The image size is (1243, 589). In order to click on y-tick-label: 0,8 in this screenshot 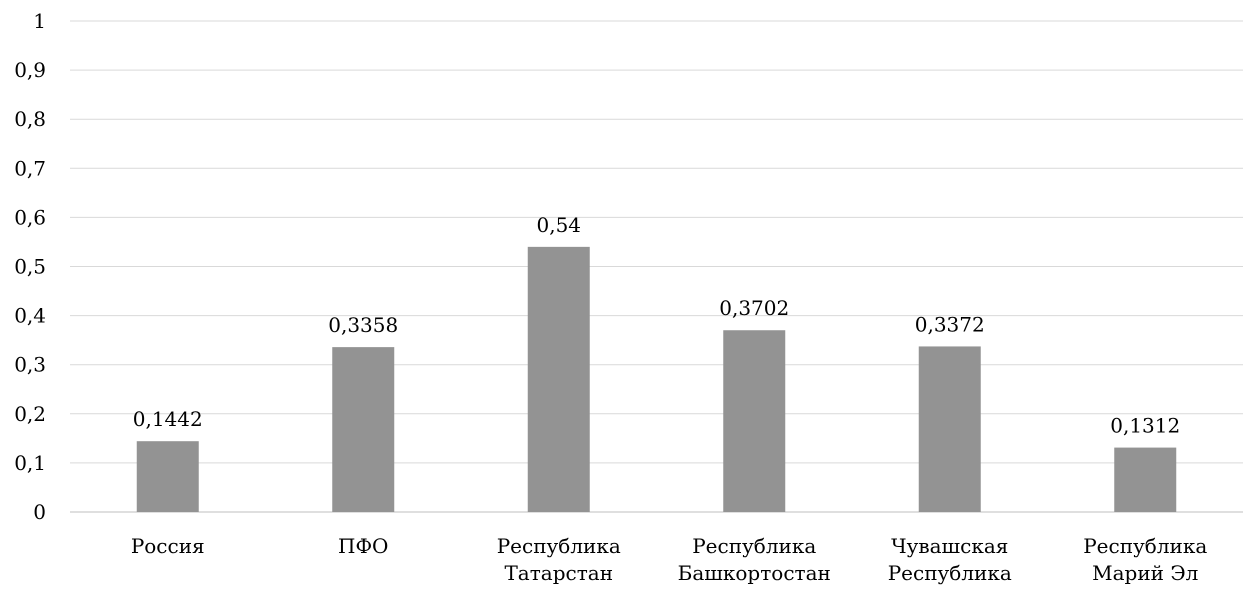, I will do `click(30, 119)`.